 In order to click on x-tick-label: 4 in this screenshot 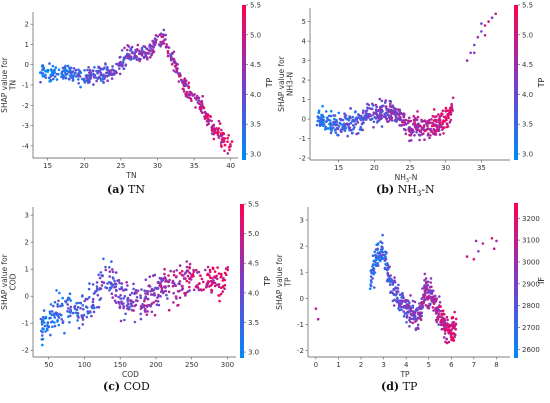, I will do `click(406, 365)`.